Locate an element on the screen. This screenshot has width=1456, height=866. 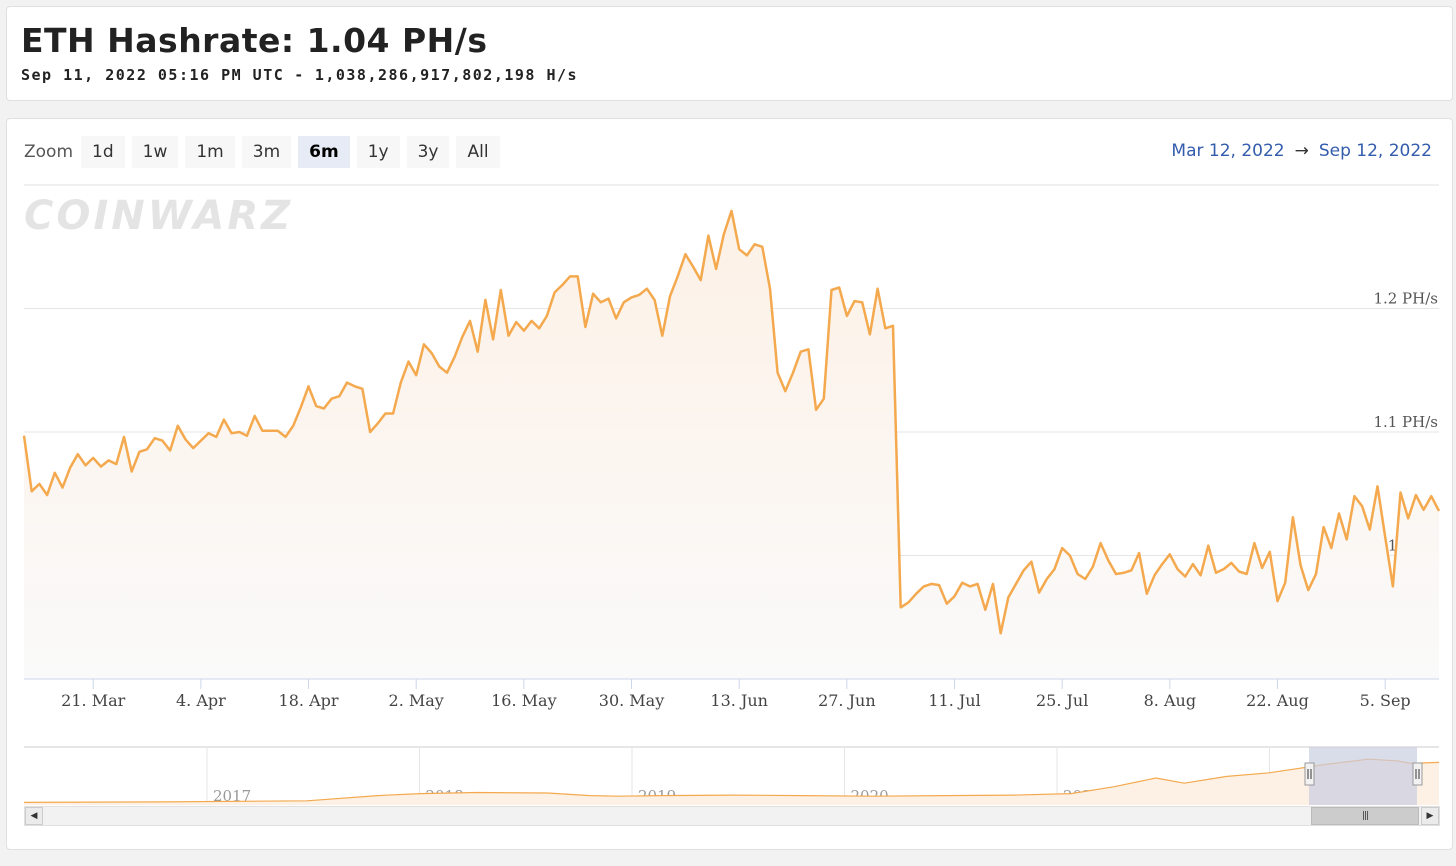
zoom-label: Zoom is located at coordinates (49, 152).